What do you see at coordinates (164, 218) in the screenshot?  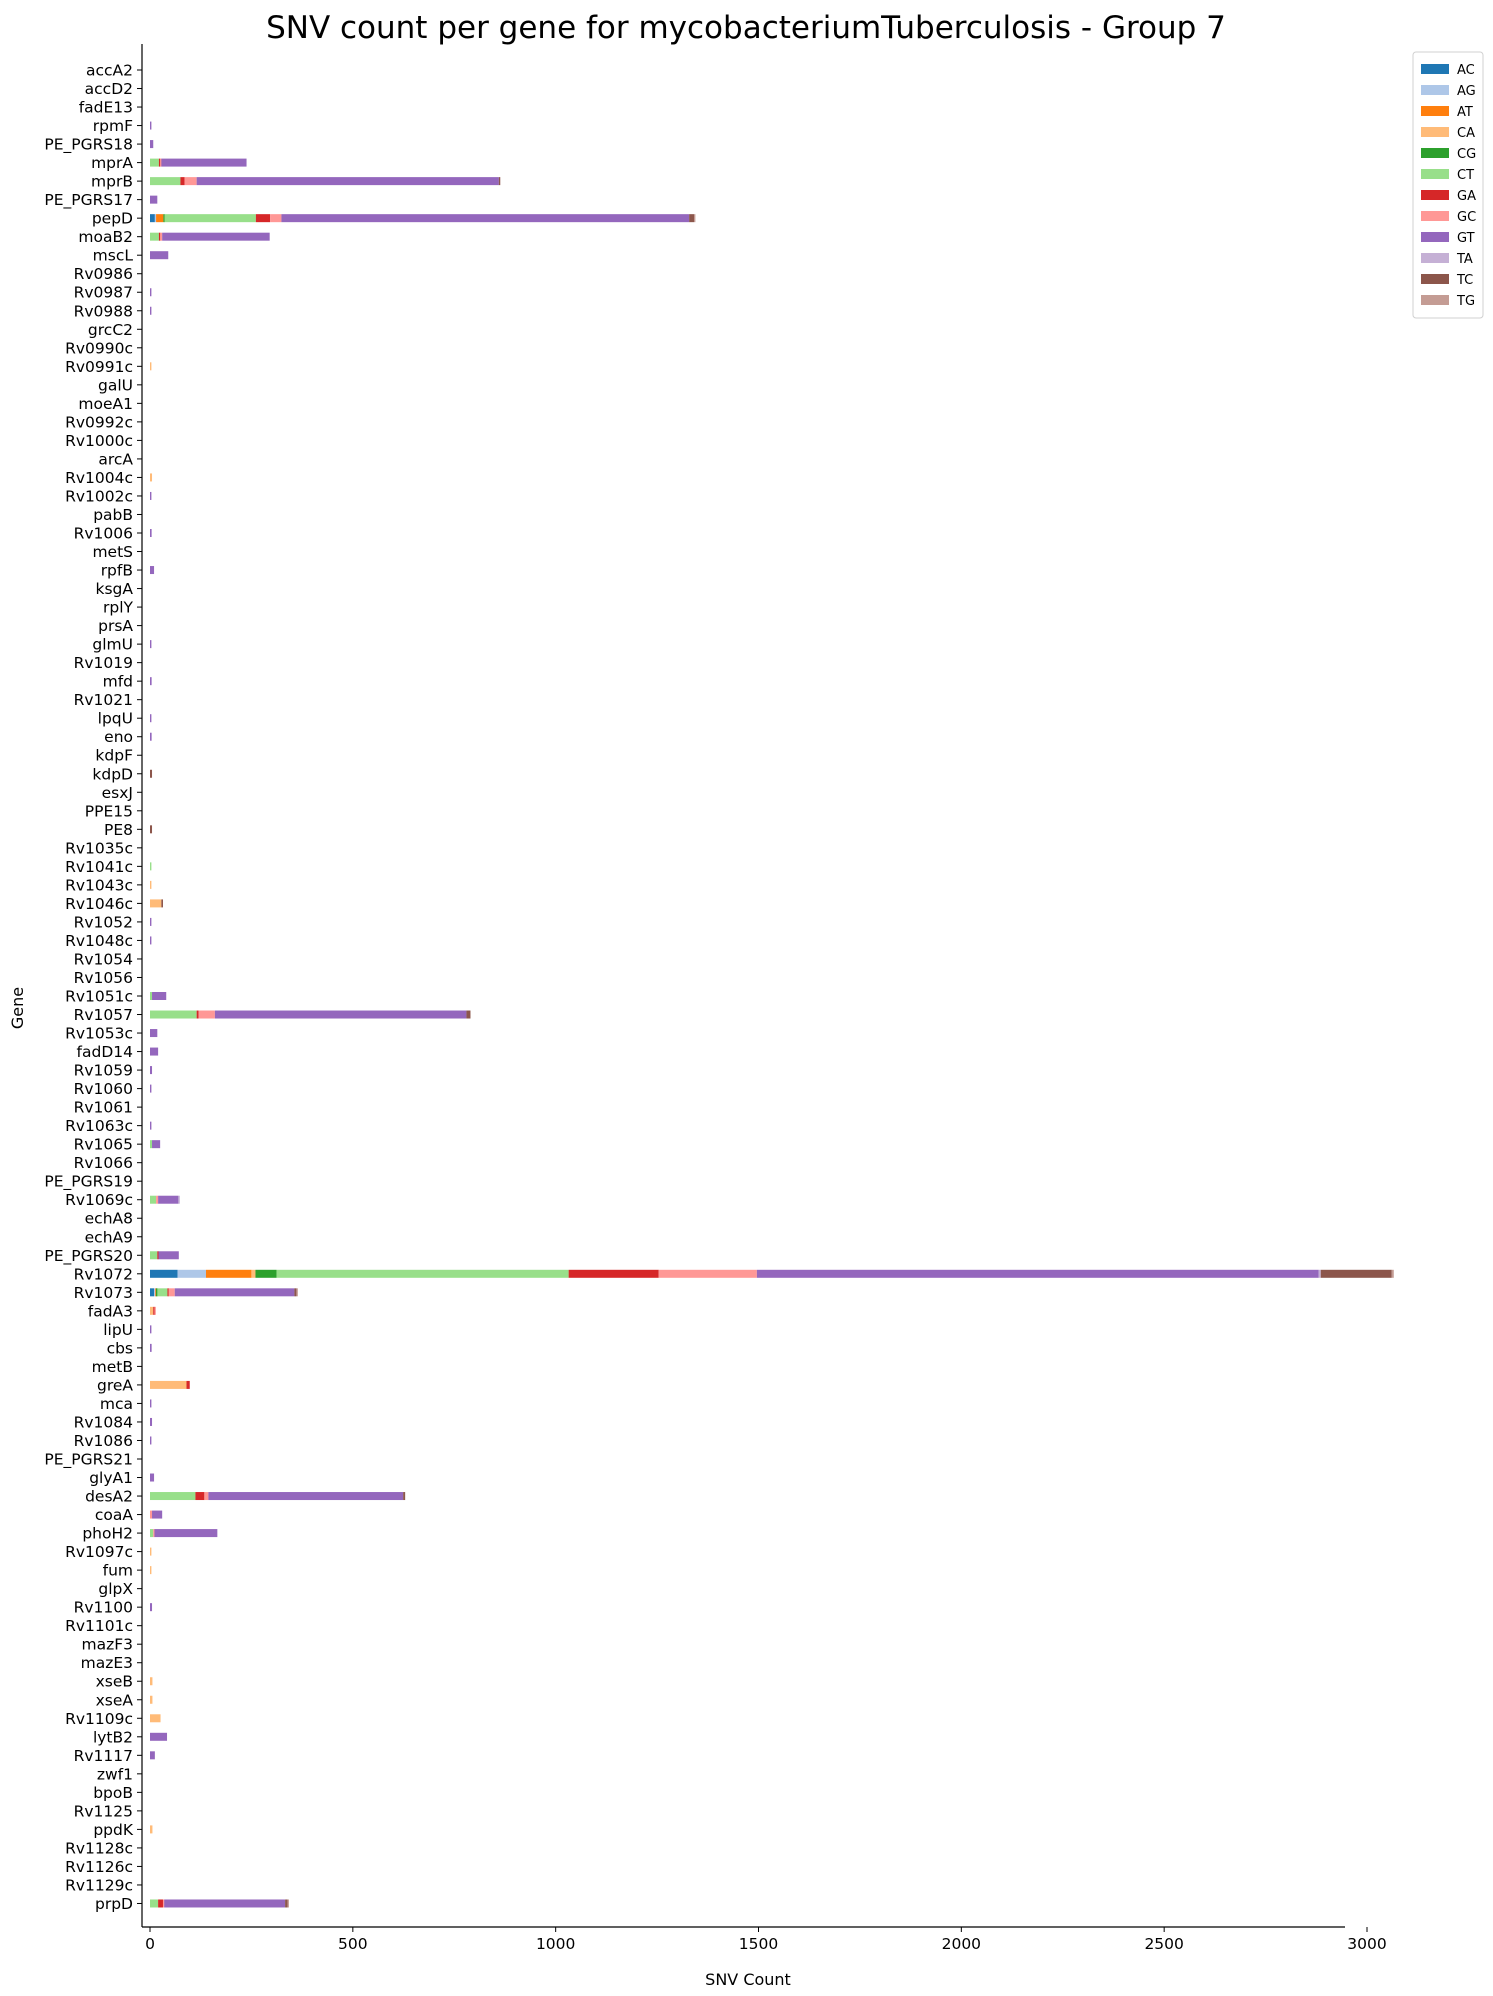 I see `bar-segment-pepD-CG` at bounding box center [164, 218].